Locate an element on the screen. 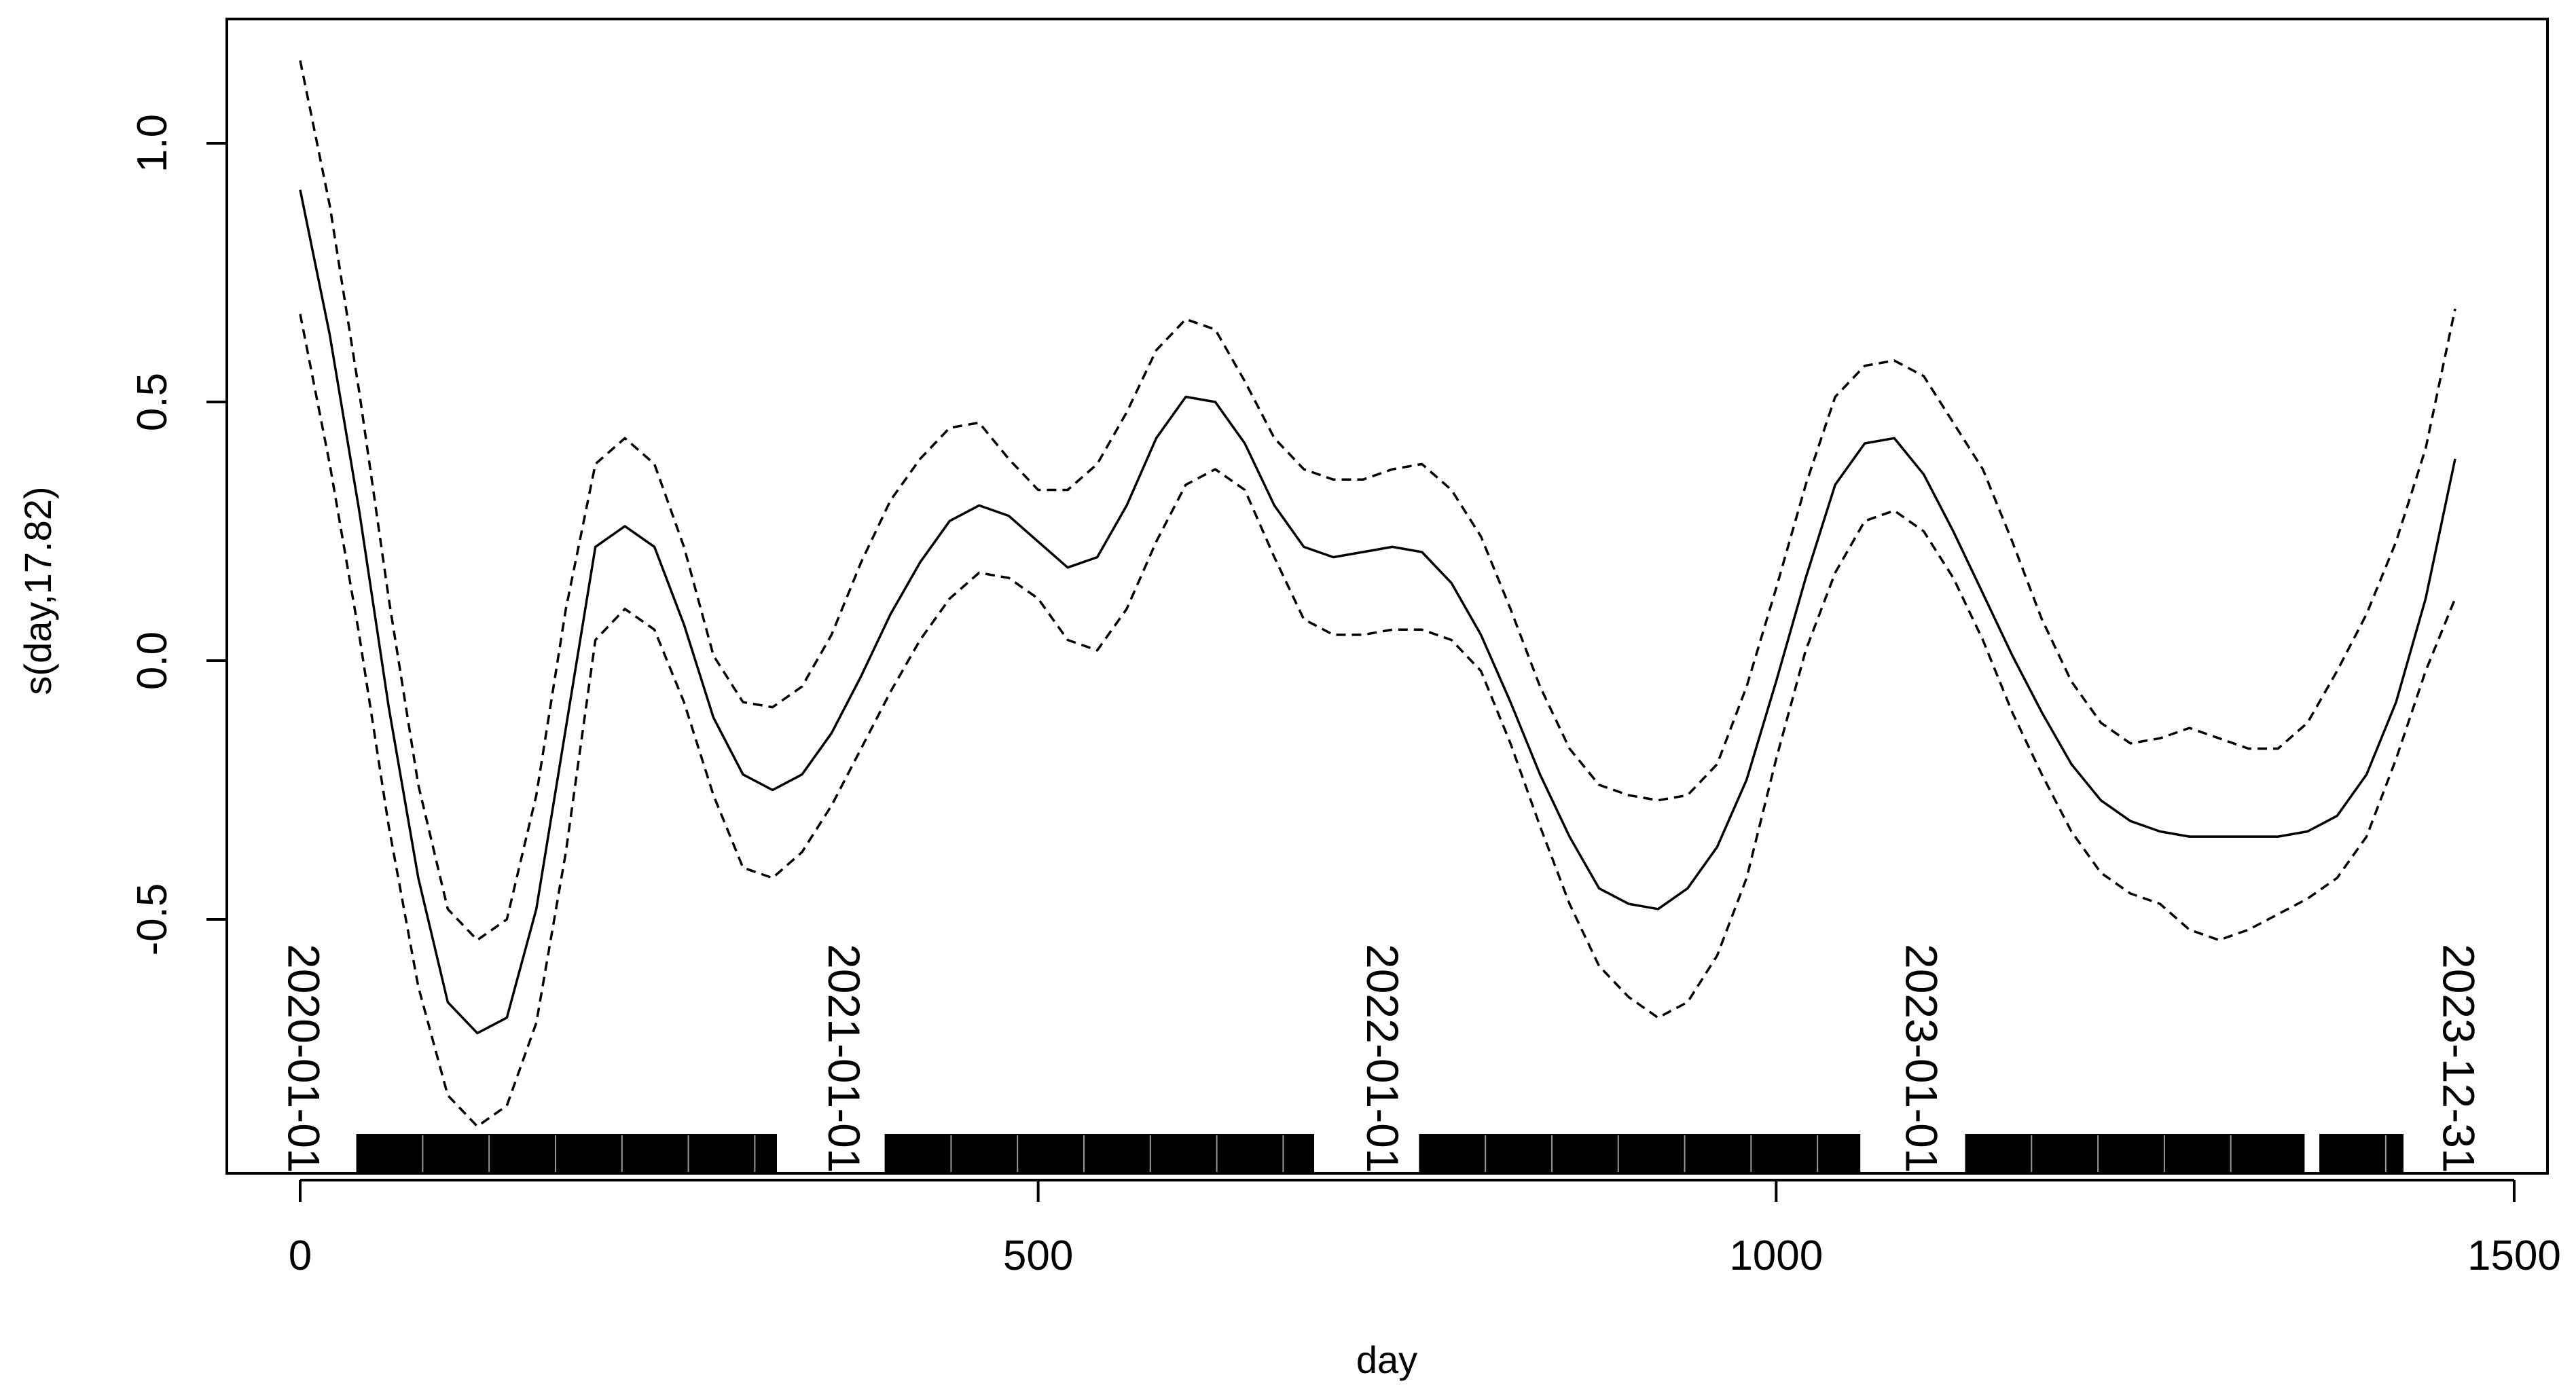 This screenshot has width=2576, height=1394. date-label-5: 2023-12-31 is located at coordinates (2459, 1058).